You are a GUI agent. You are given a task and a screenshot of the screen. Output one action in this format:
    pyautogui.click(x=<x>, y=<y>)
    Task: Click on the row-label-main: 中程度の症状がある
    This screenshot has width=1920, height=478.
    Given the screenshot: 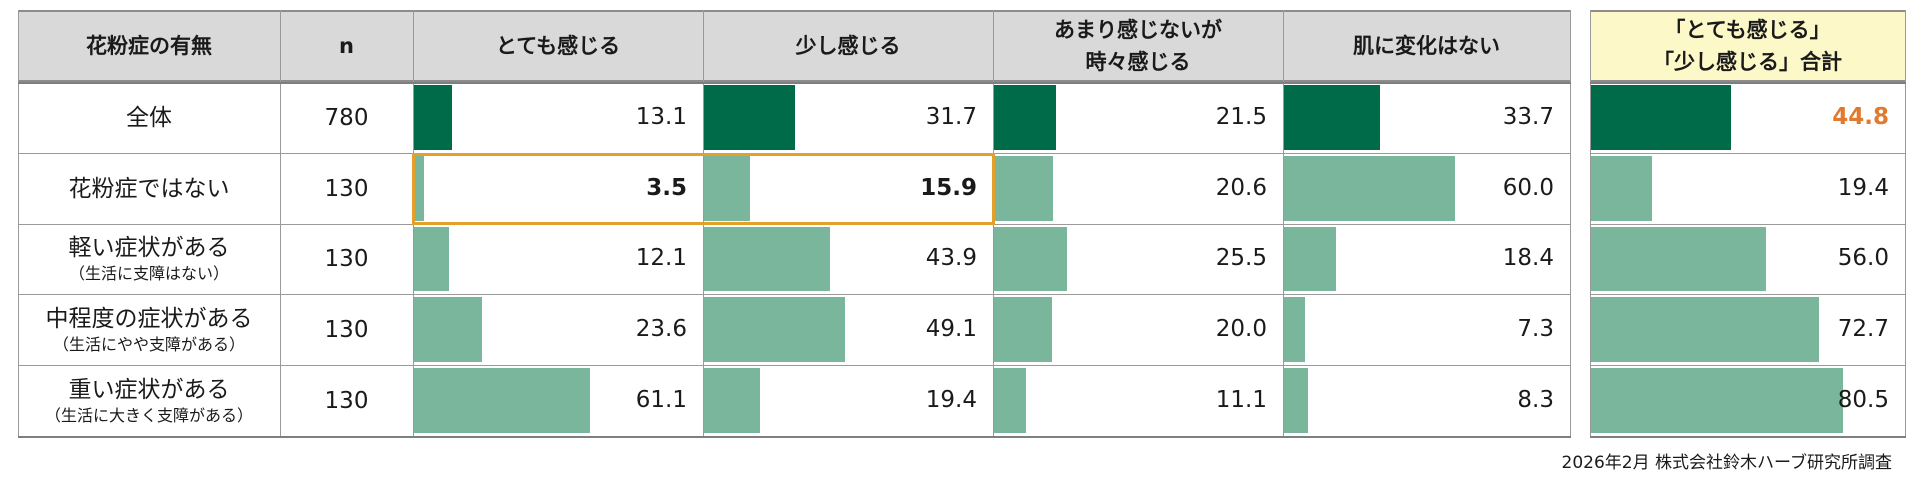 What is the action you would take?
    pyautogui.click(x=149, y=318)
    